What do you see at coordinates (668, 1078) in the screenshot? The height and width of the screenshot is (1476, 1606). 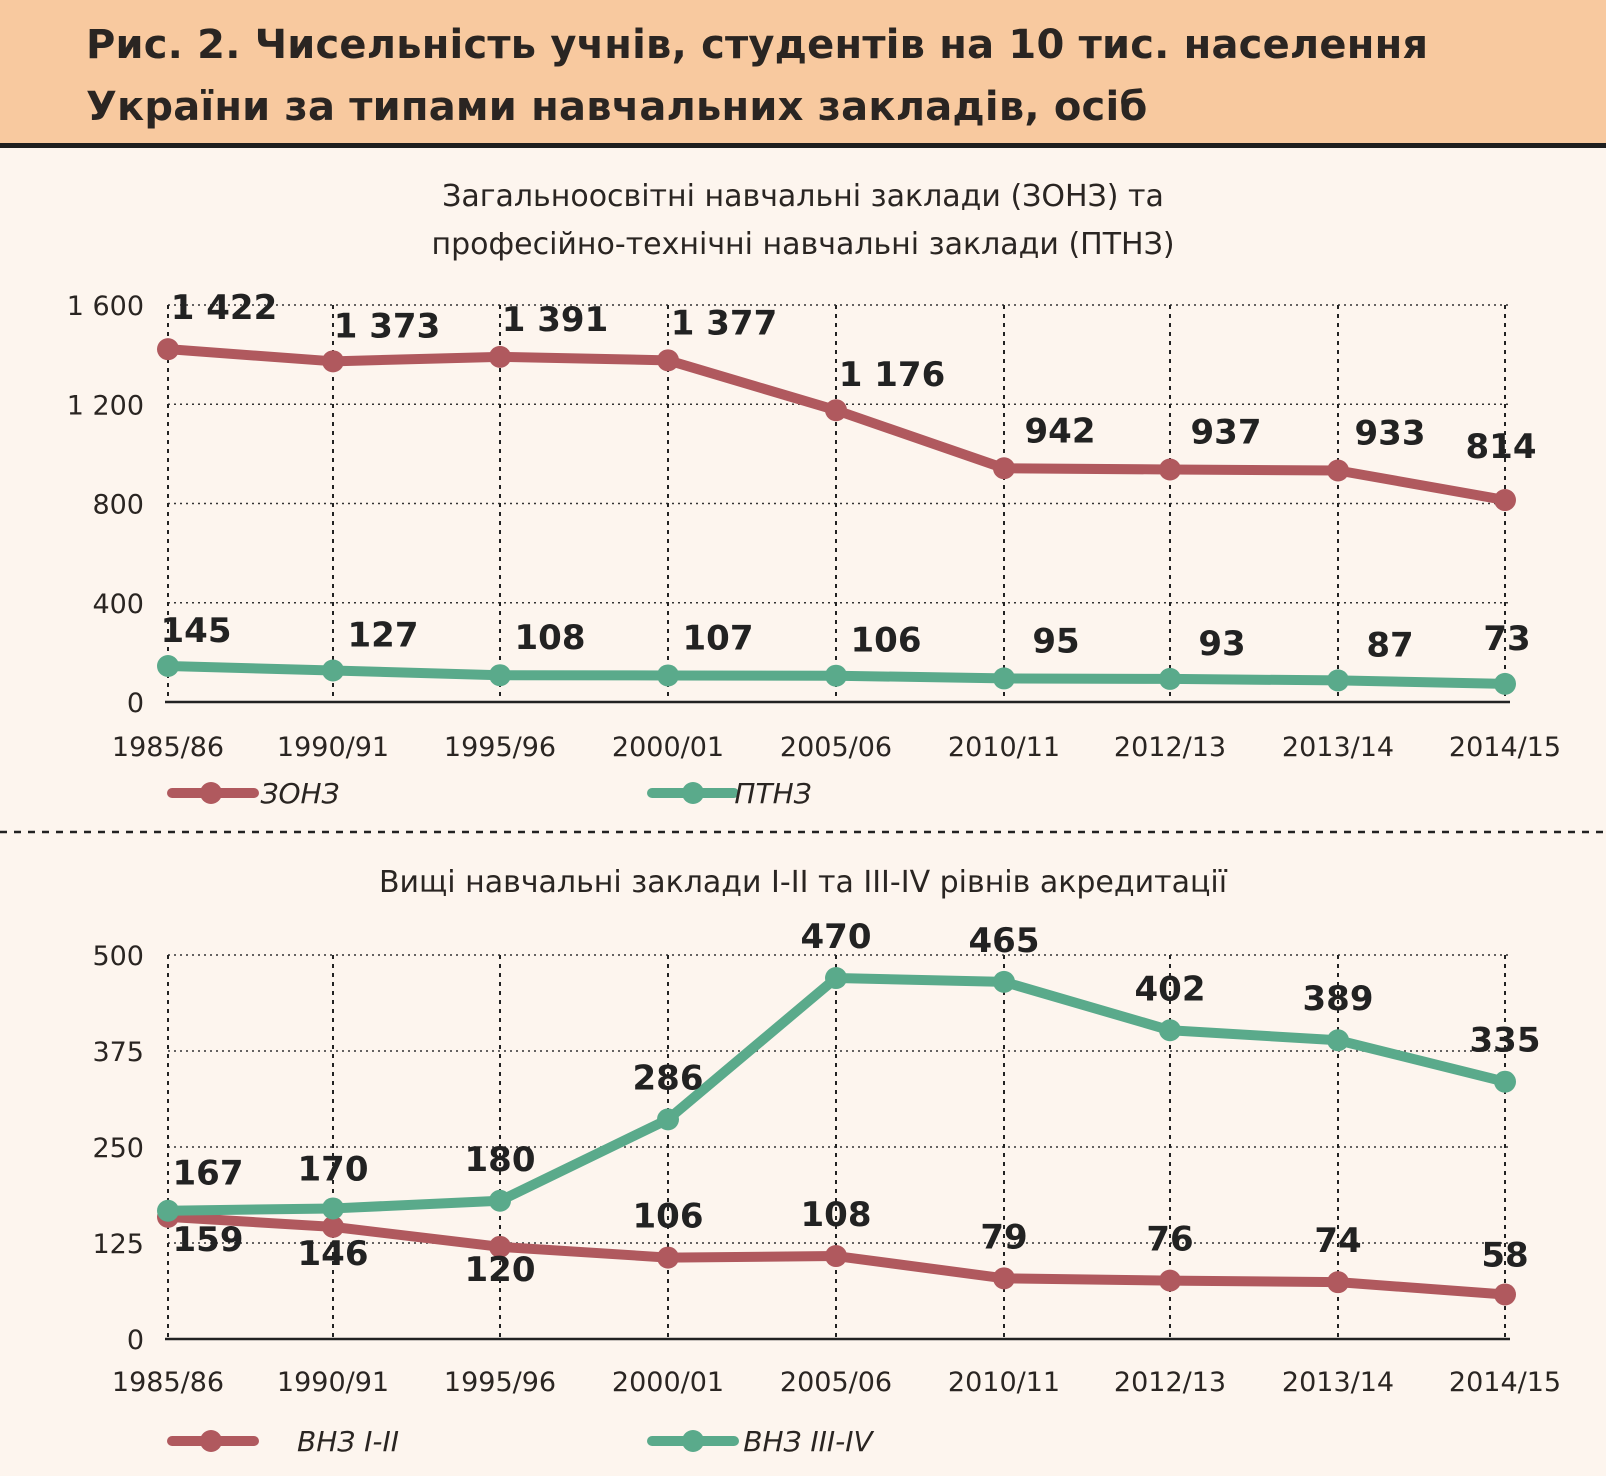 I see `chart-2-series-2-data-label: 286` at bounding box center [668, 1078].